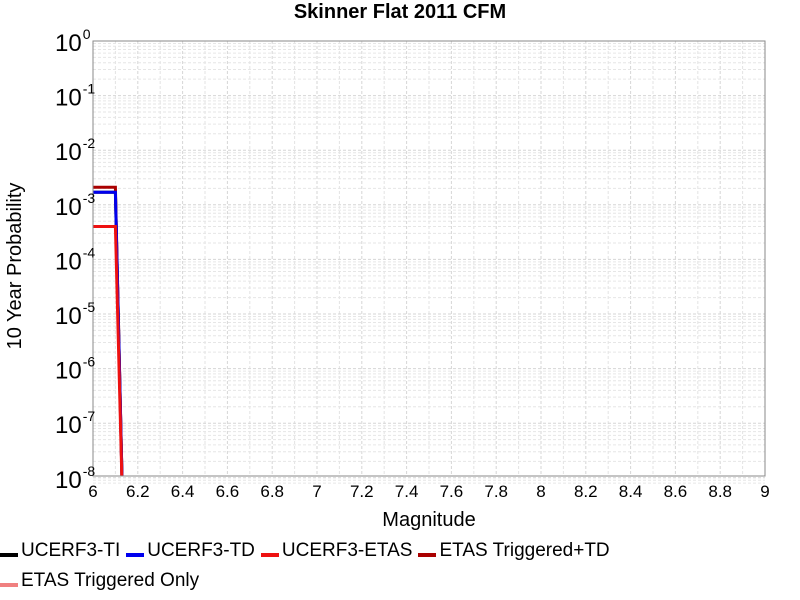 This screenshot has width=800, height=600. What do you see at coordinates (407, 491) in the screenshot?
I see `x-tick-label: 7.4` at bounding box center [407, 491].